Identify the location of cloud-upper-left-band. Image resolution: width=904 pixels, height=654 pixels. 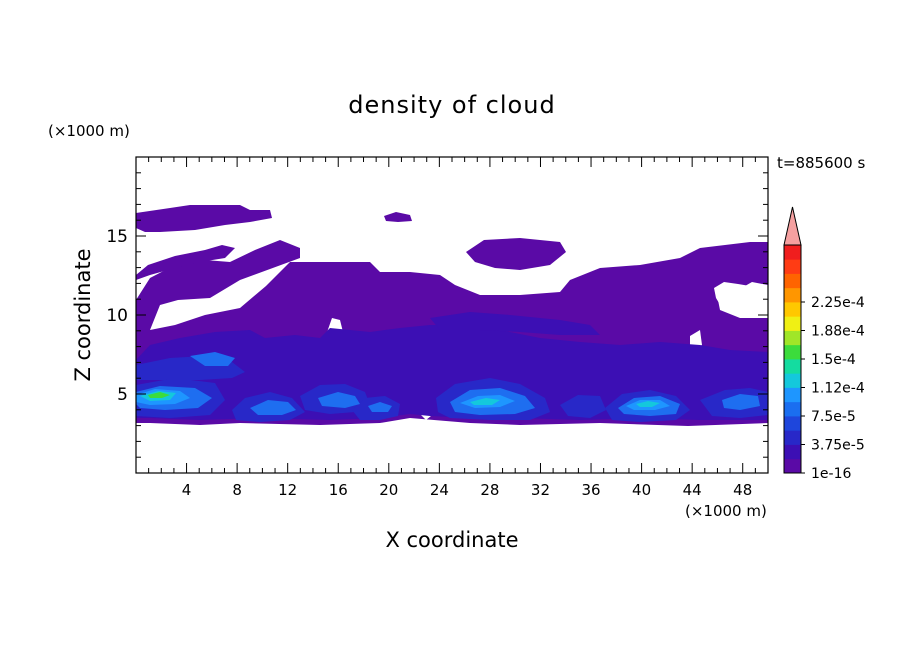
(204, 218).